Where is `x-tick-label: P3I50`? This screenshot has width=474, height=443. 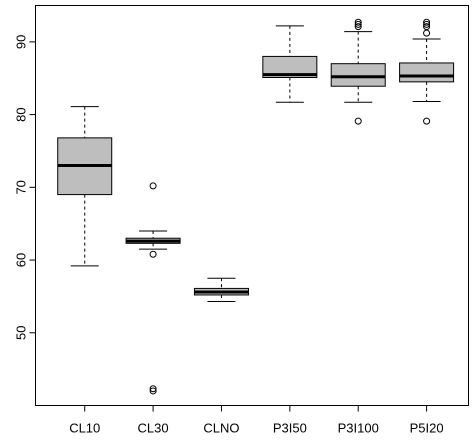
x-tick-label: P3I50 is located at coordinates (290, 428).